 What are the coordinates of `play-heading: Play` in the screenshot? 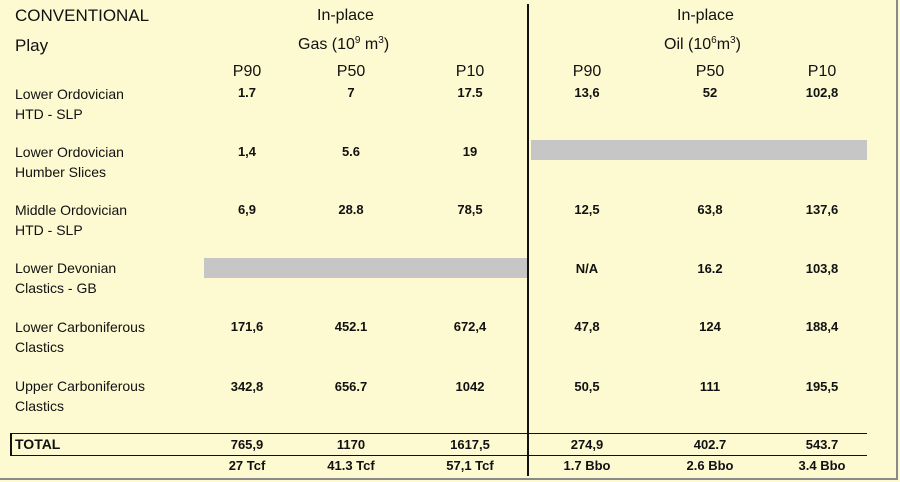 It's located at (32, 45).